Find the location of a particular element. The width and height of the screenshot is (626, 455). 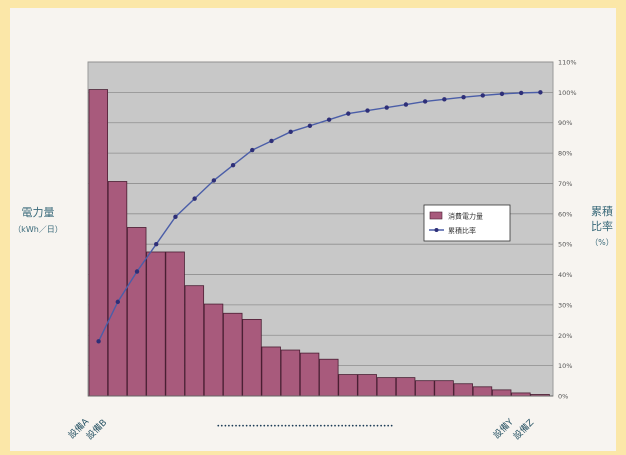

right-tick-label: 50% is located at coordinates (565, 245).